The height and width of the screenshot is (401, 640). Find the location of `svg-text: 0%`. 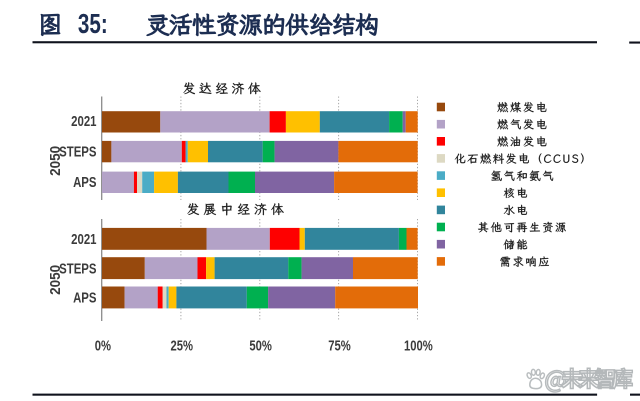

svg-text: 0% is located at coordinates (103, 345).